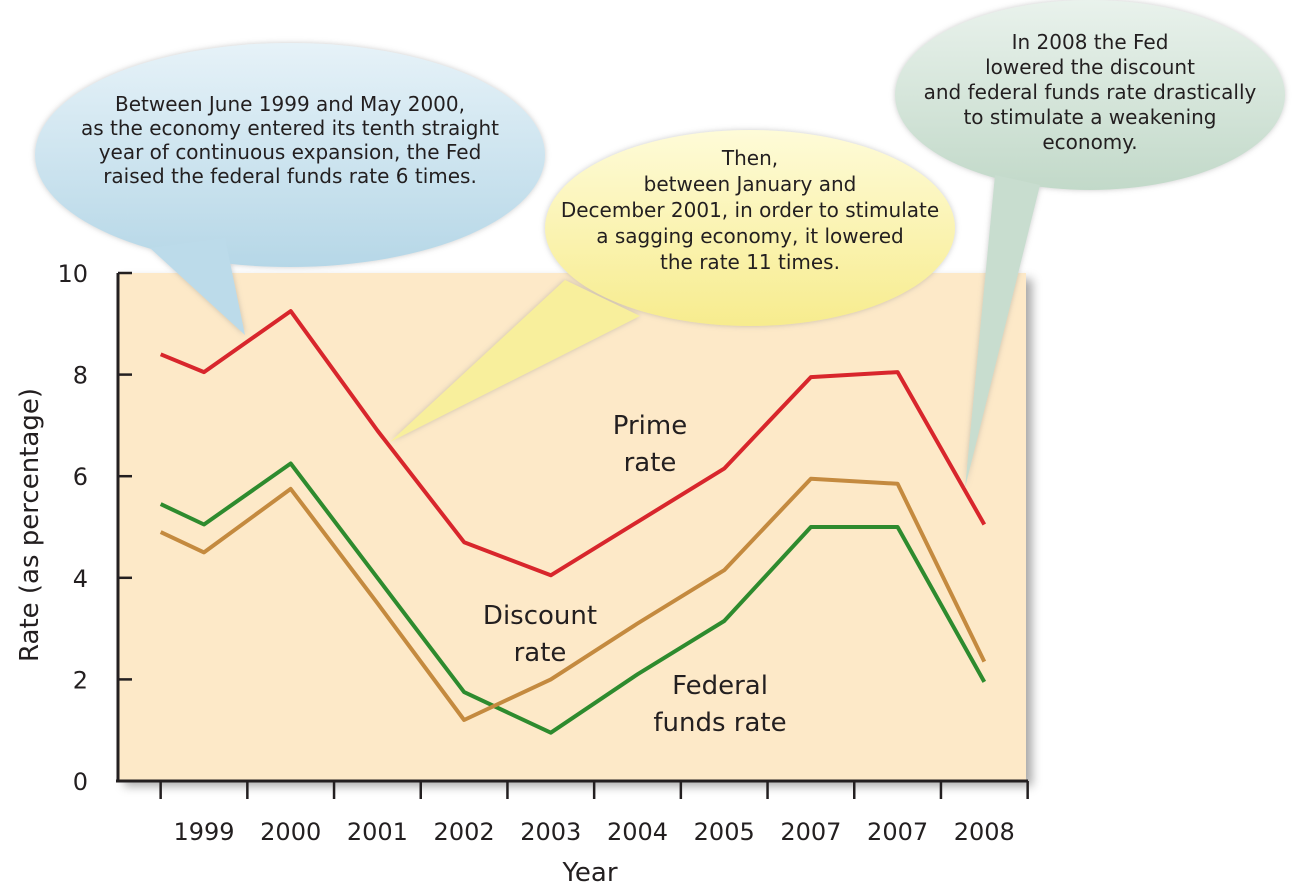 The height and width of the screenshot is (895, 1299). What do you see at coordinates (1090, 67) in the screenshot?
I see `annotation-right-line: lowered the discount` at bounding box center [1090, 67].